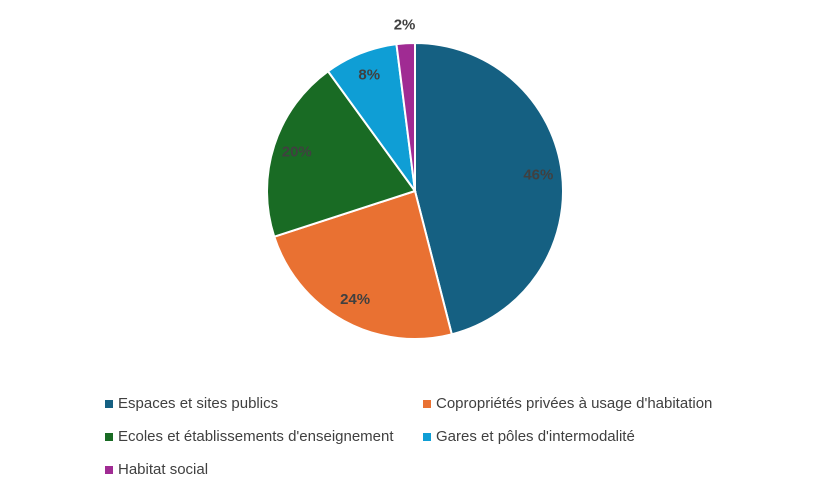  Describe the element at coordinates (297, 152) in the screenshot. I see `value-label: 20%` at that location.